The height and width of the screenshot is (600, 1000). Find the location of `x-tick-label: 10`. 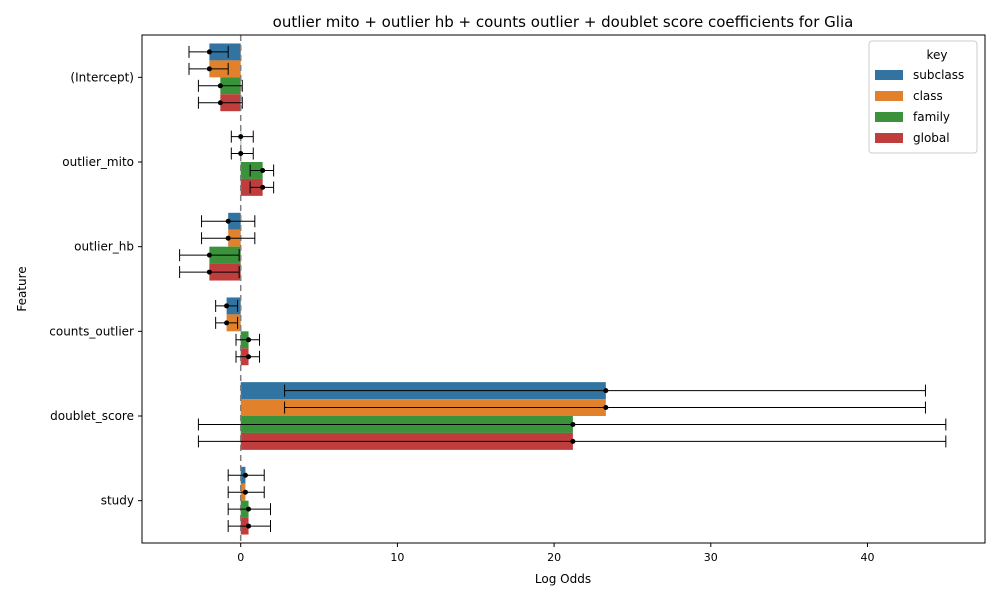

x-tick-label: 10 is located at coordinates (397, 557).